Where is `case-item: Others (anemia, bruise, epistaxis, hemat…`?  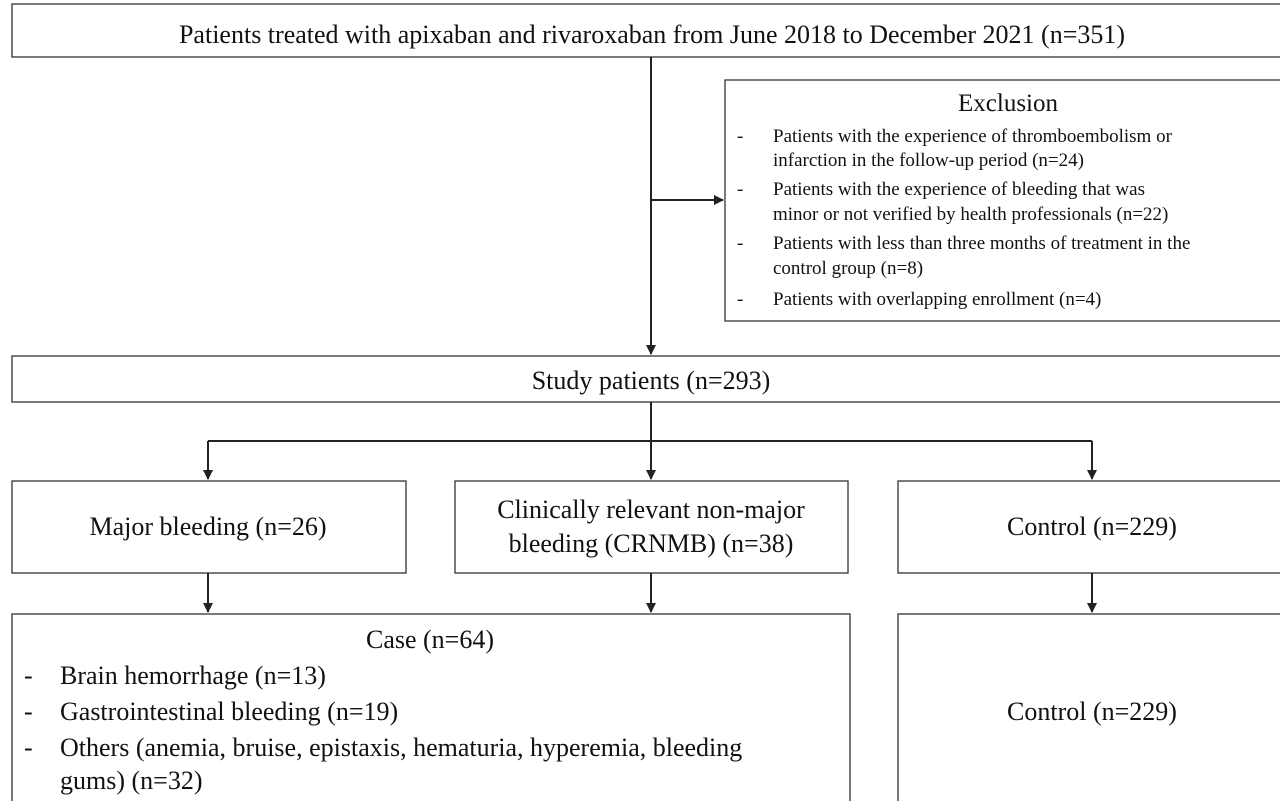 case-item: Others (anemia, bruise, epistaxis, hemat… is located at coordinates (401, 747).